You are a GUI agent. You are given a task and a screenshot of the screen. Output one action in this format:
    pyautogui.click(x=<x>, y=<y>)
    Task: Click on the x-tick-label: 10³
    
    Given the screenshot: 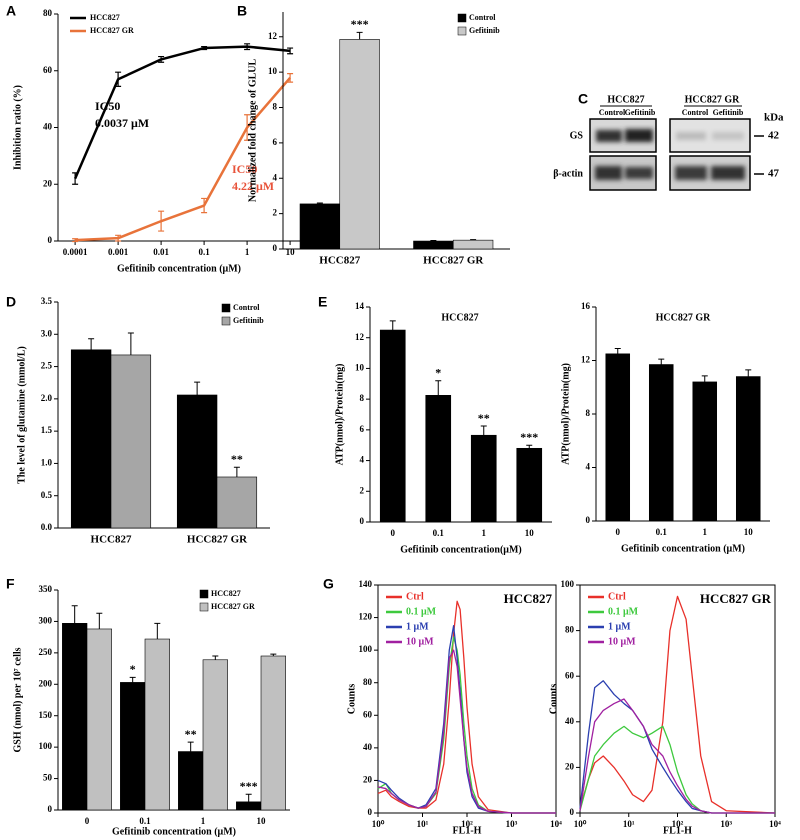 What is the action you would take?
    pyautogui.click(x=726, y=824)
    